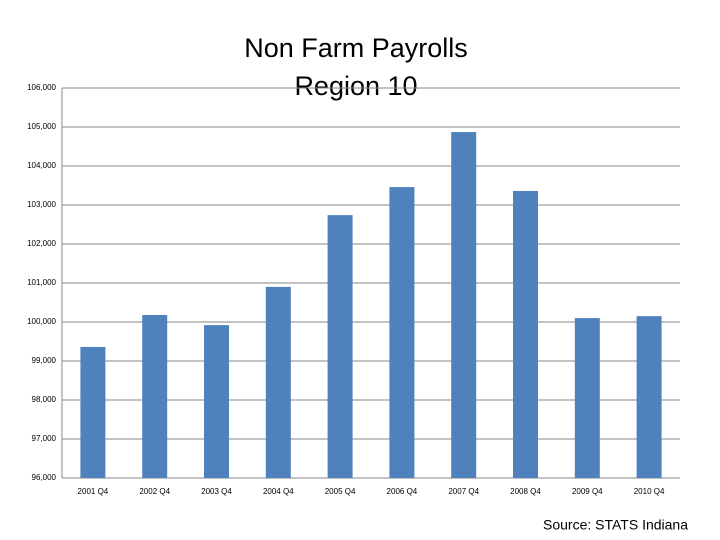  What do you see at coordinates (278, 491) in the screenshot?
I see `x-tick-label: 2004 Q4` at bounding box center [278, 491].